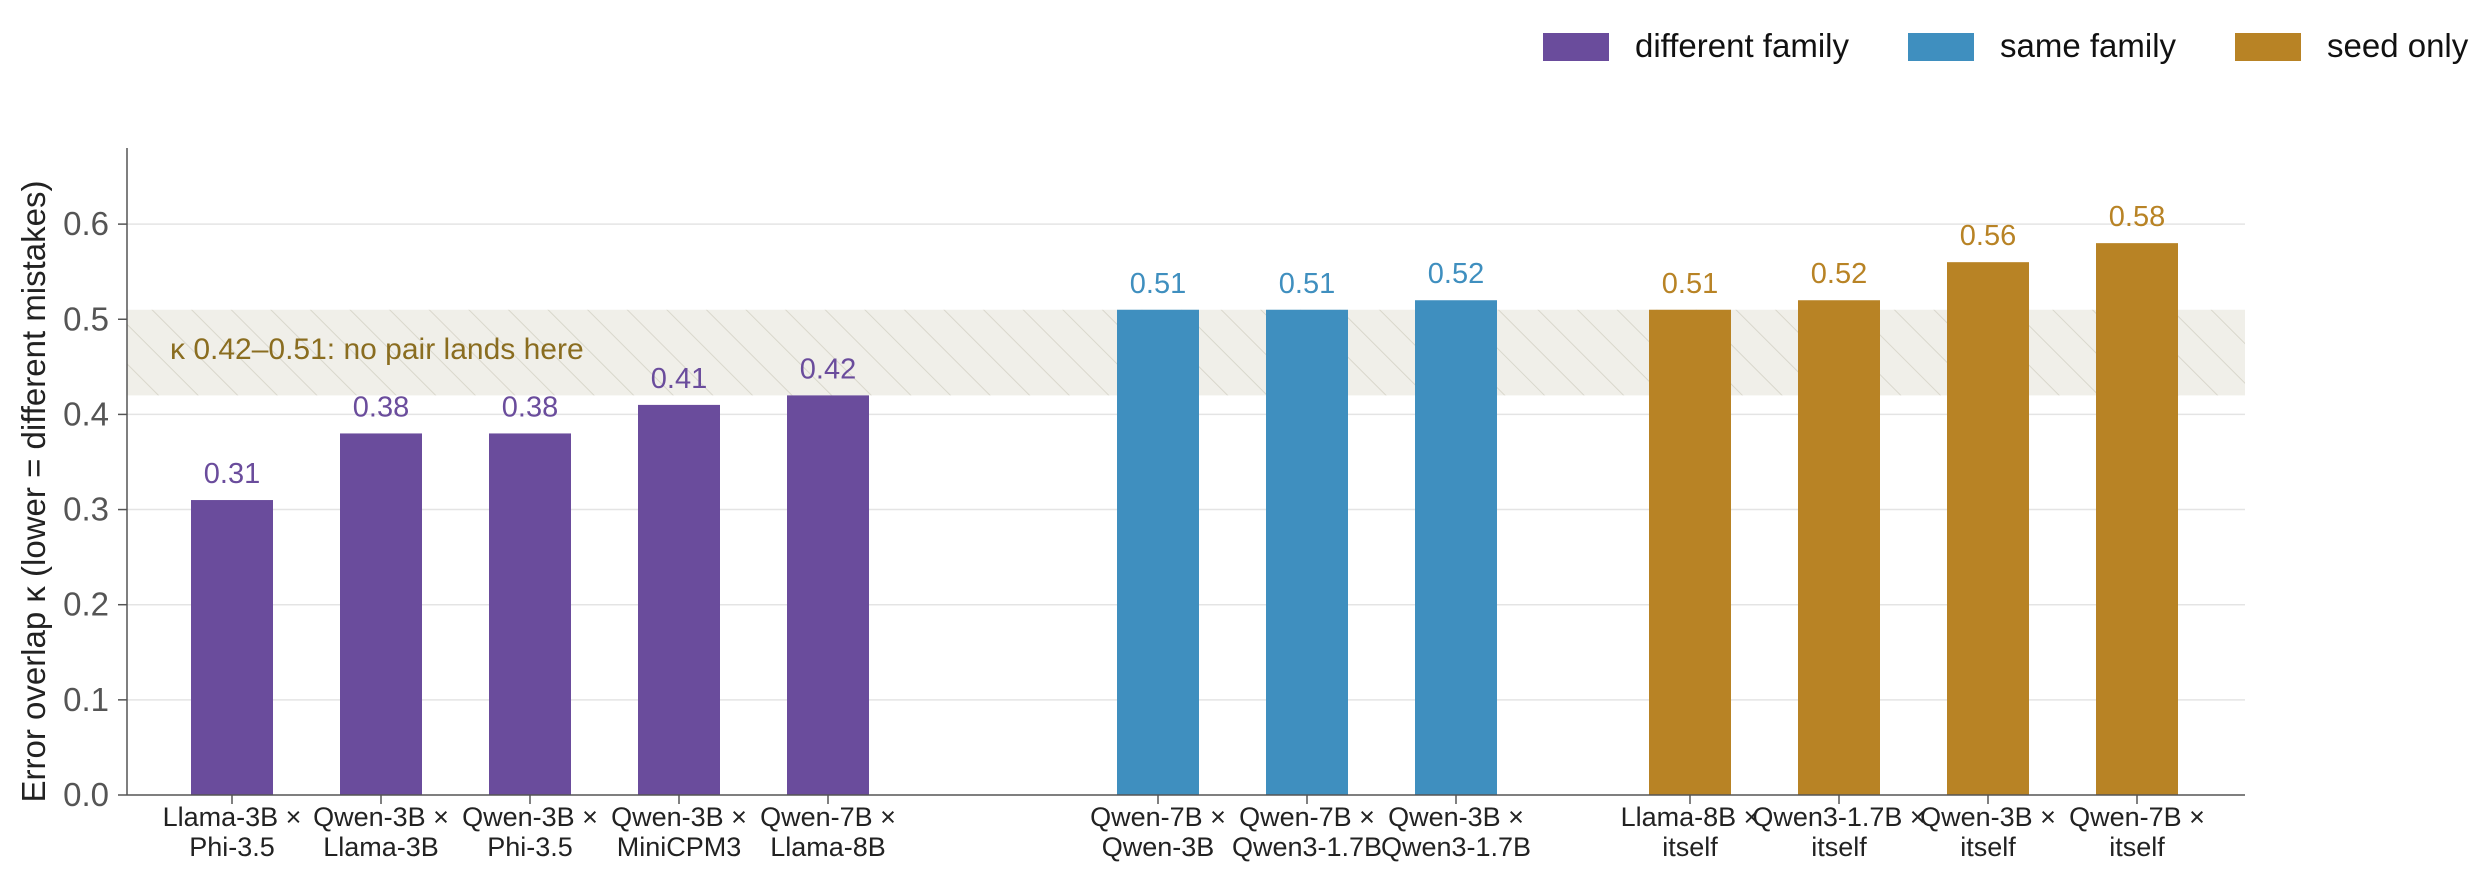  Describe the element at coordinates (86, 223) in the screenshot. I see `y-tick-label: 0.6` at that location.